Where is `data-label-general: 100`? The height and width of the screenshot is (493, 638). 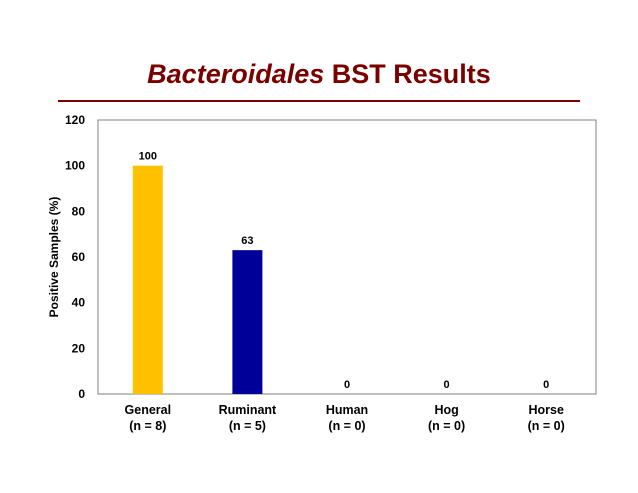
data-label-general: 100 is located at coordinates (148, 157).